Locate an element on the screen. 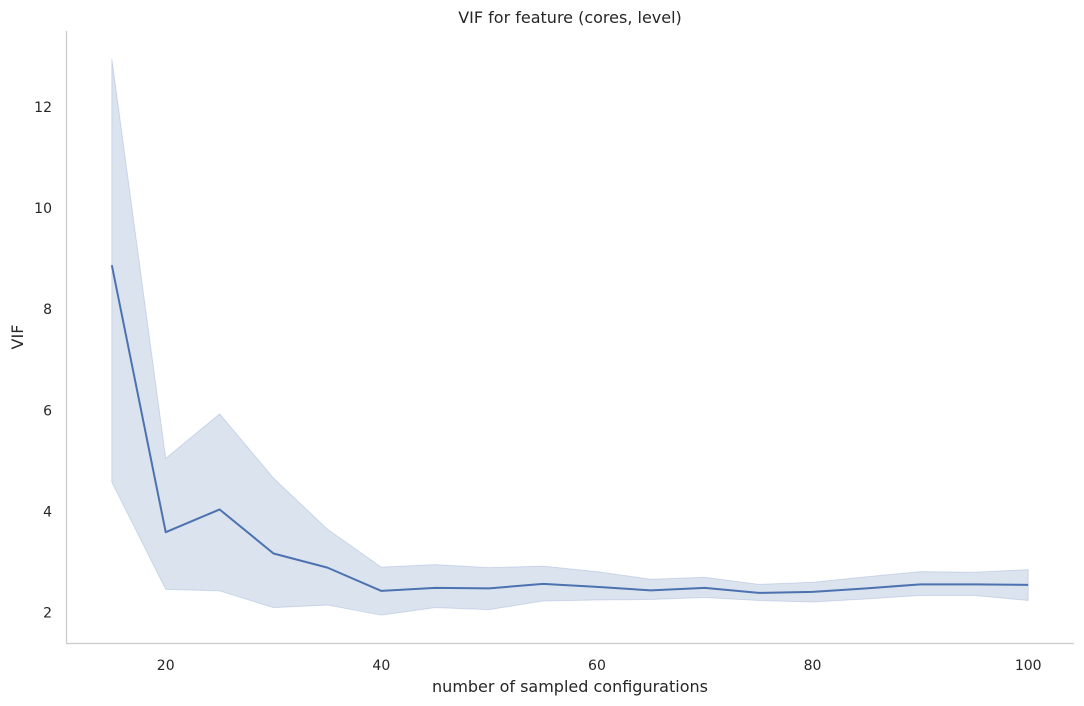 This screenshot has width=1084, height=706. x-tick-label: 80 is located at coordinates (813, 666).